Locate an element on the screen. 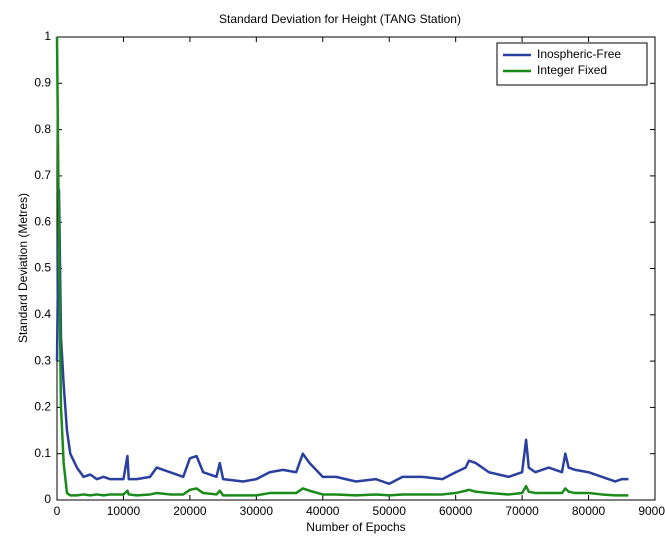  y-axis-label: Standard Deviation (Metres) is located at coordinates (23, 268).